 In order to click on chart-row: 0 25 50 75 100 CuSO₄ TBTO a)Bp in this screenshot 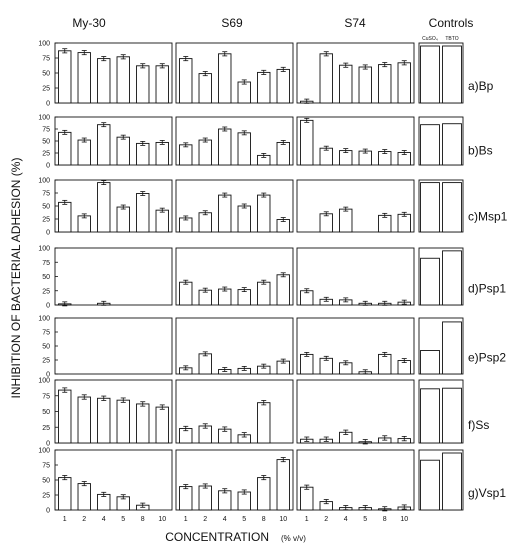, I will do `click(265, 72)`.